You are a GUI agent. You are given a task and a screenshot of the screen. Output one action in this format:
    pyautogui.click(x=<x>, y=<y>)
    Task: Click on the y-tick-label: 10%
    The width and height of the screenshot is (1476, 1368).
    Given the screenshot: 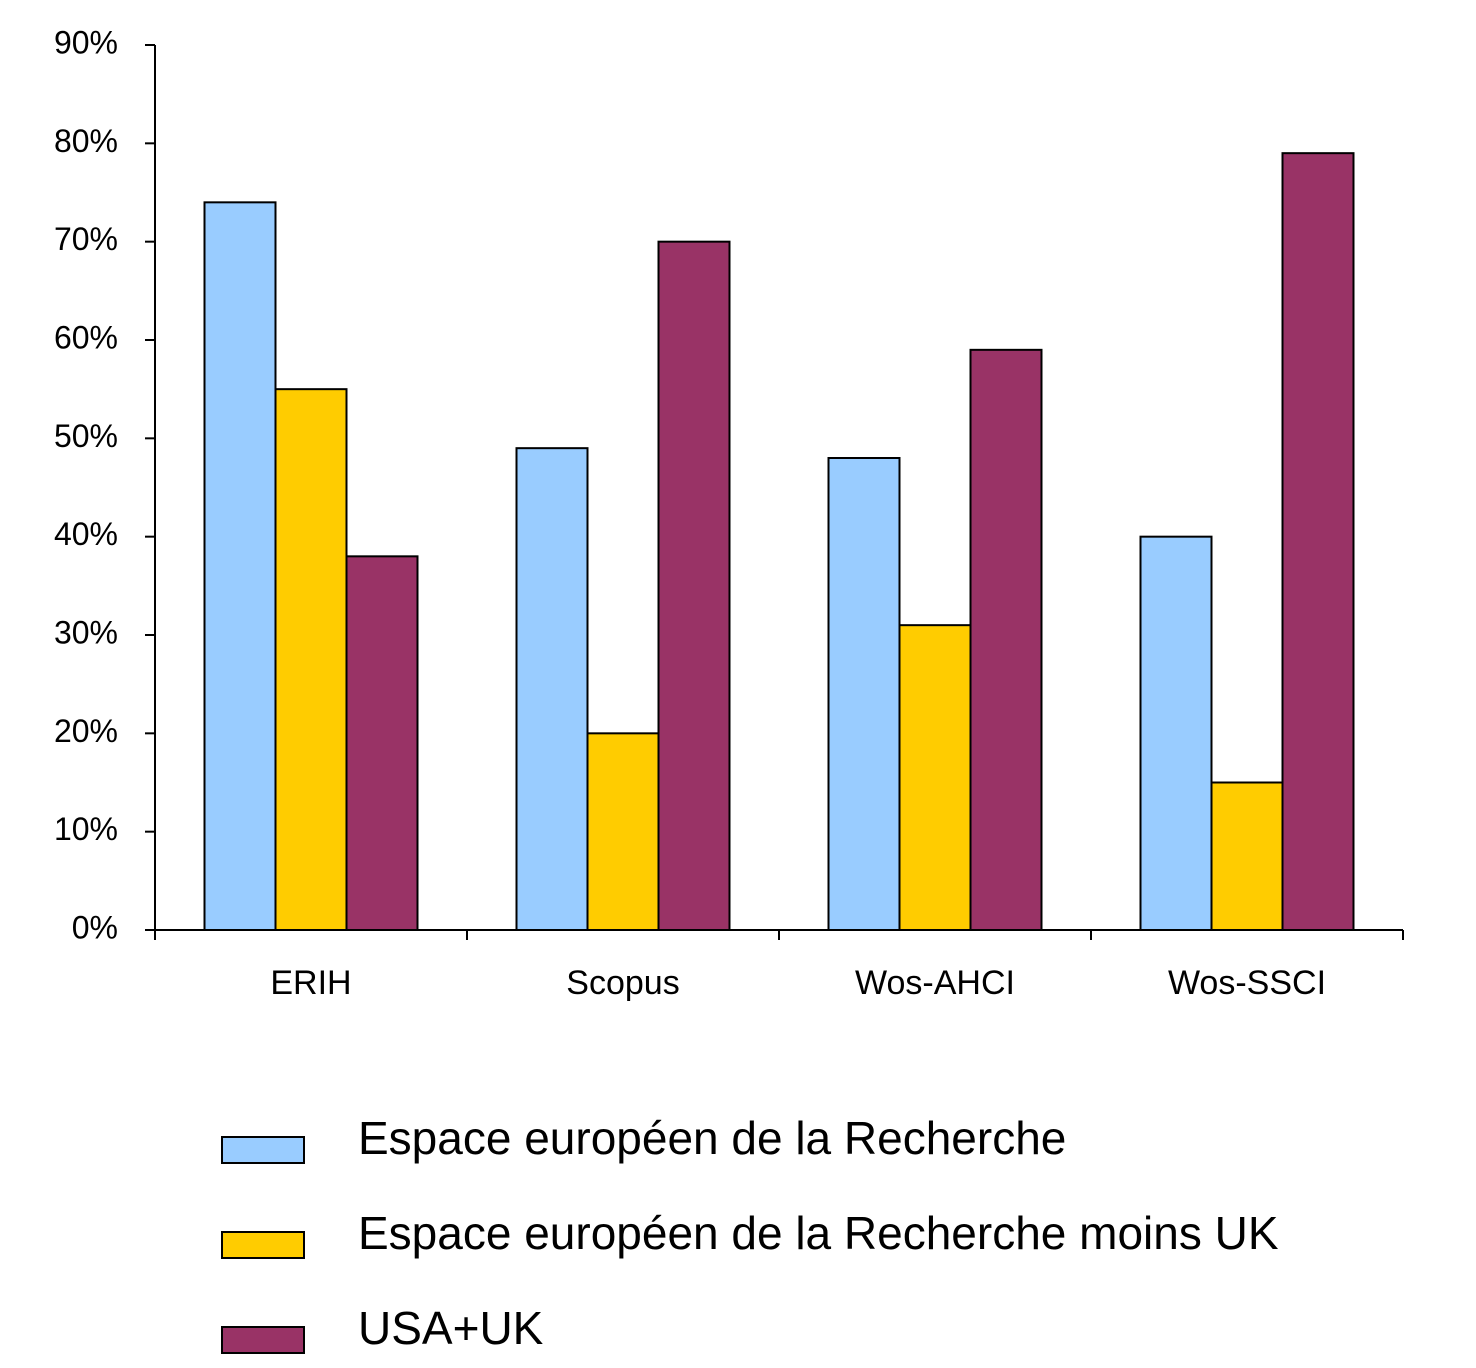 What is the action you would take?
    pyautogui.click(x=86, y=829)
    